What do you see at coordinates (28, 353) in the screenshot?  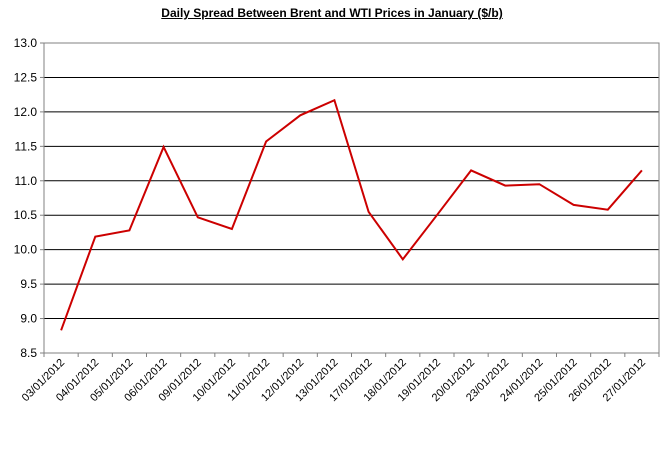 I see `y-tick-label: 8.5` at bounding box center [28, 353].